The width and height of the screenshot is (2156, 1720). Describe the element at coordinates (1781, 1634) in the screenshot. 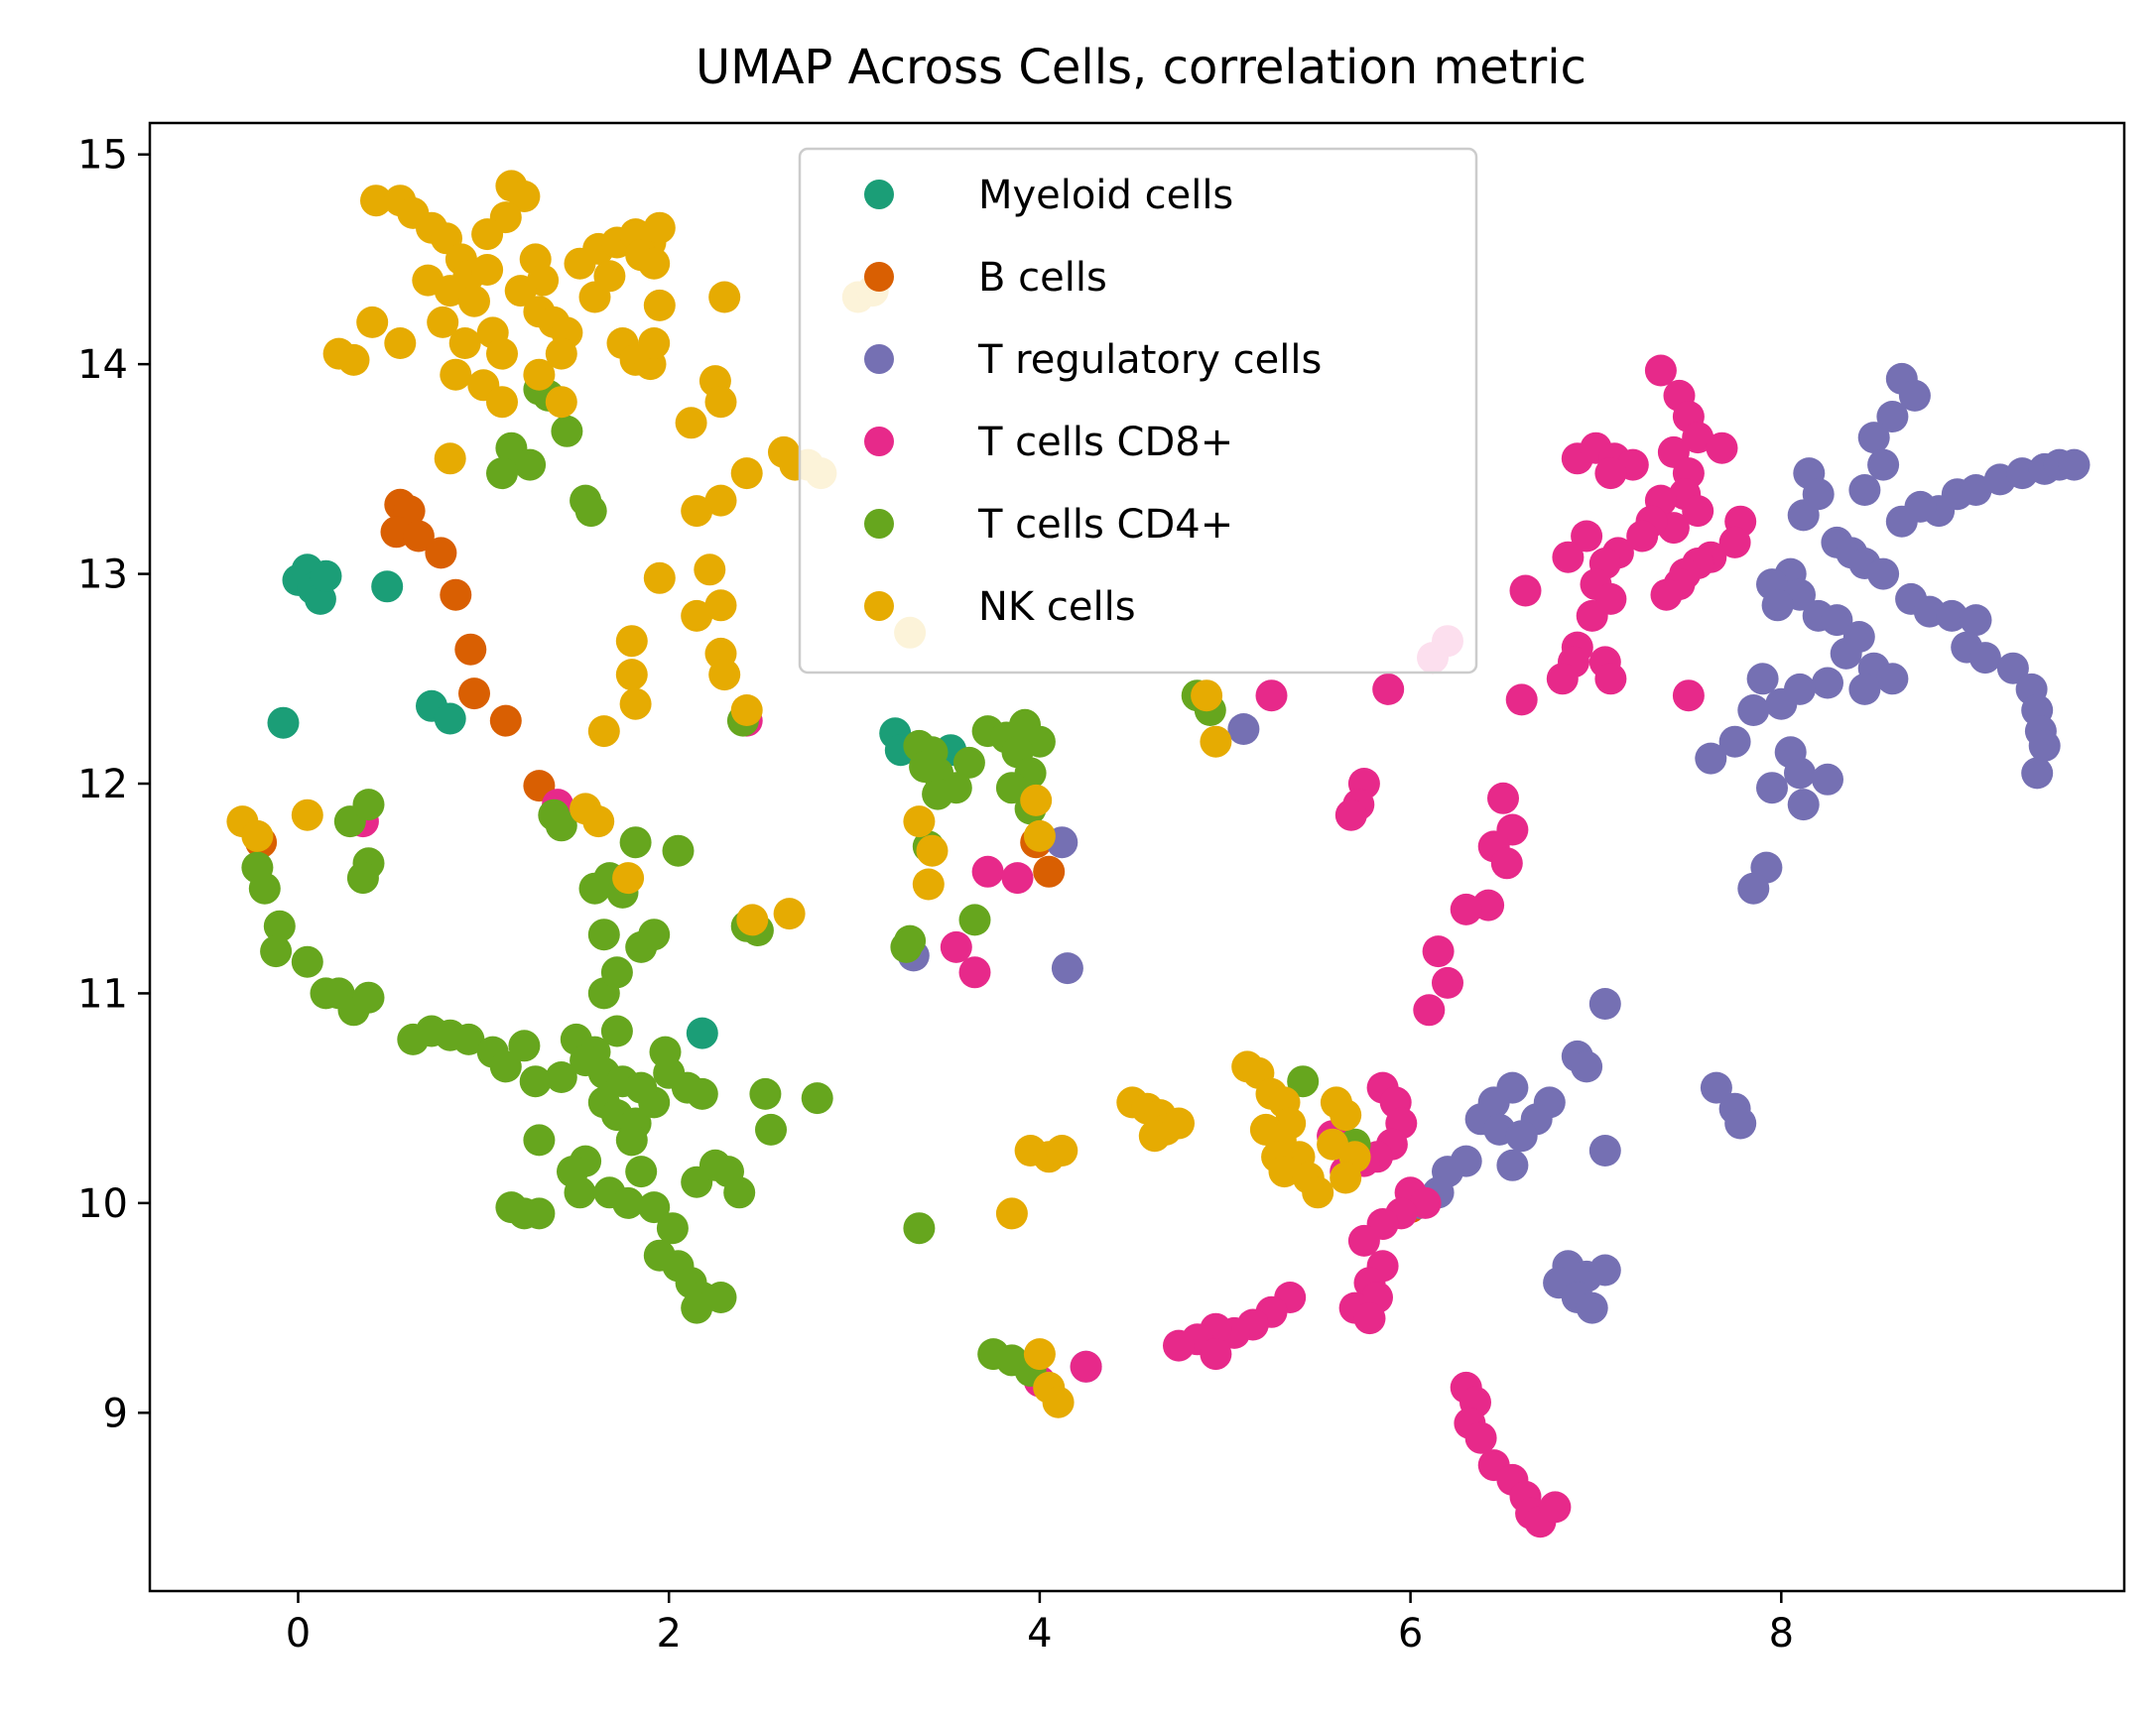

I see `x-tick-label-4: 8` at that location.